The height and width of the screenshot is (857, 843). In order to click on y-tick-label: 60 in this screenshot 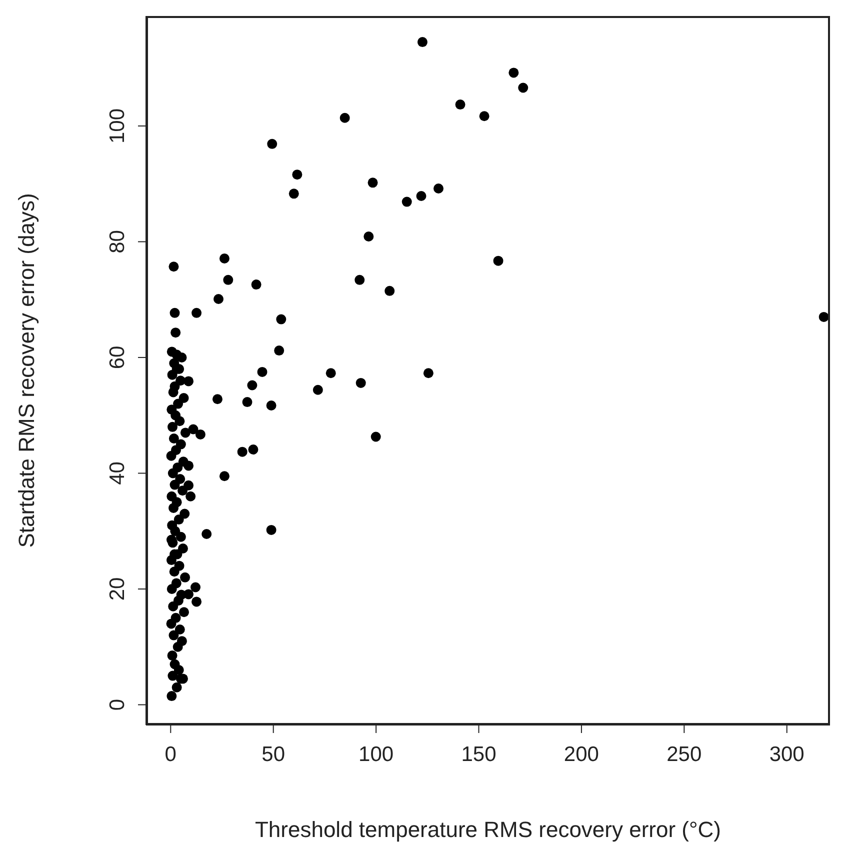, I will do `click(117, 358)`.